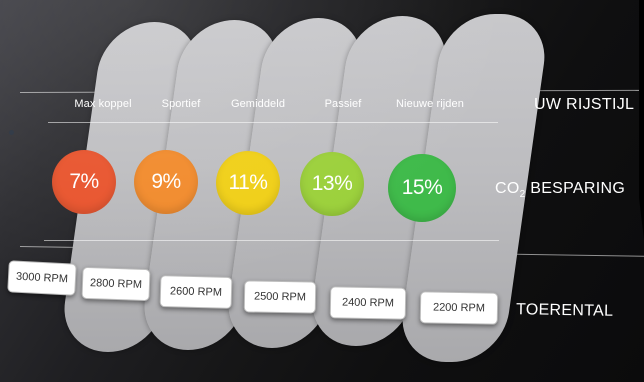 The image size is (644, 382). Describe the element at coordinates (280, 297) in the screenshot. I see `rpm-box-passief: 2500 RPM` at that location.